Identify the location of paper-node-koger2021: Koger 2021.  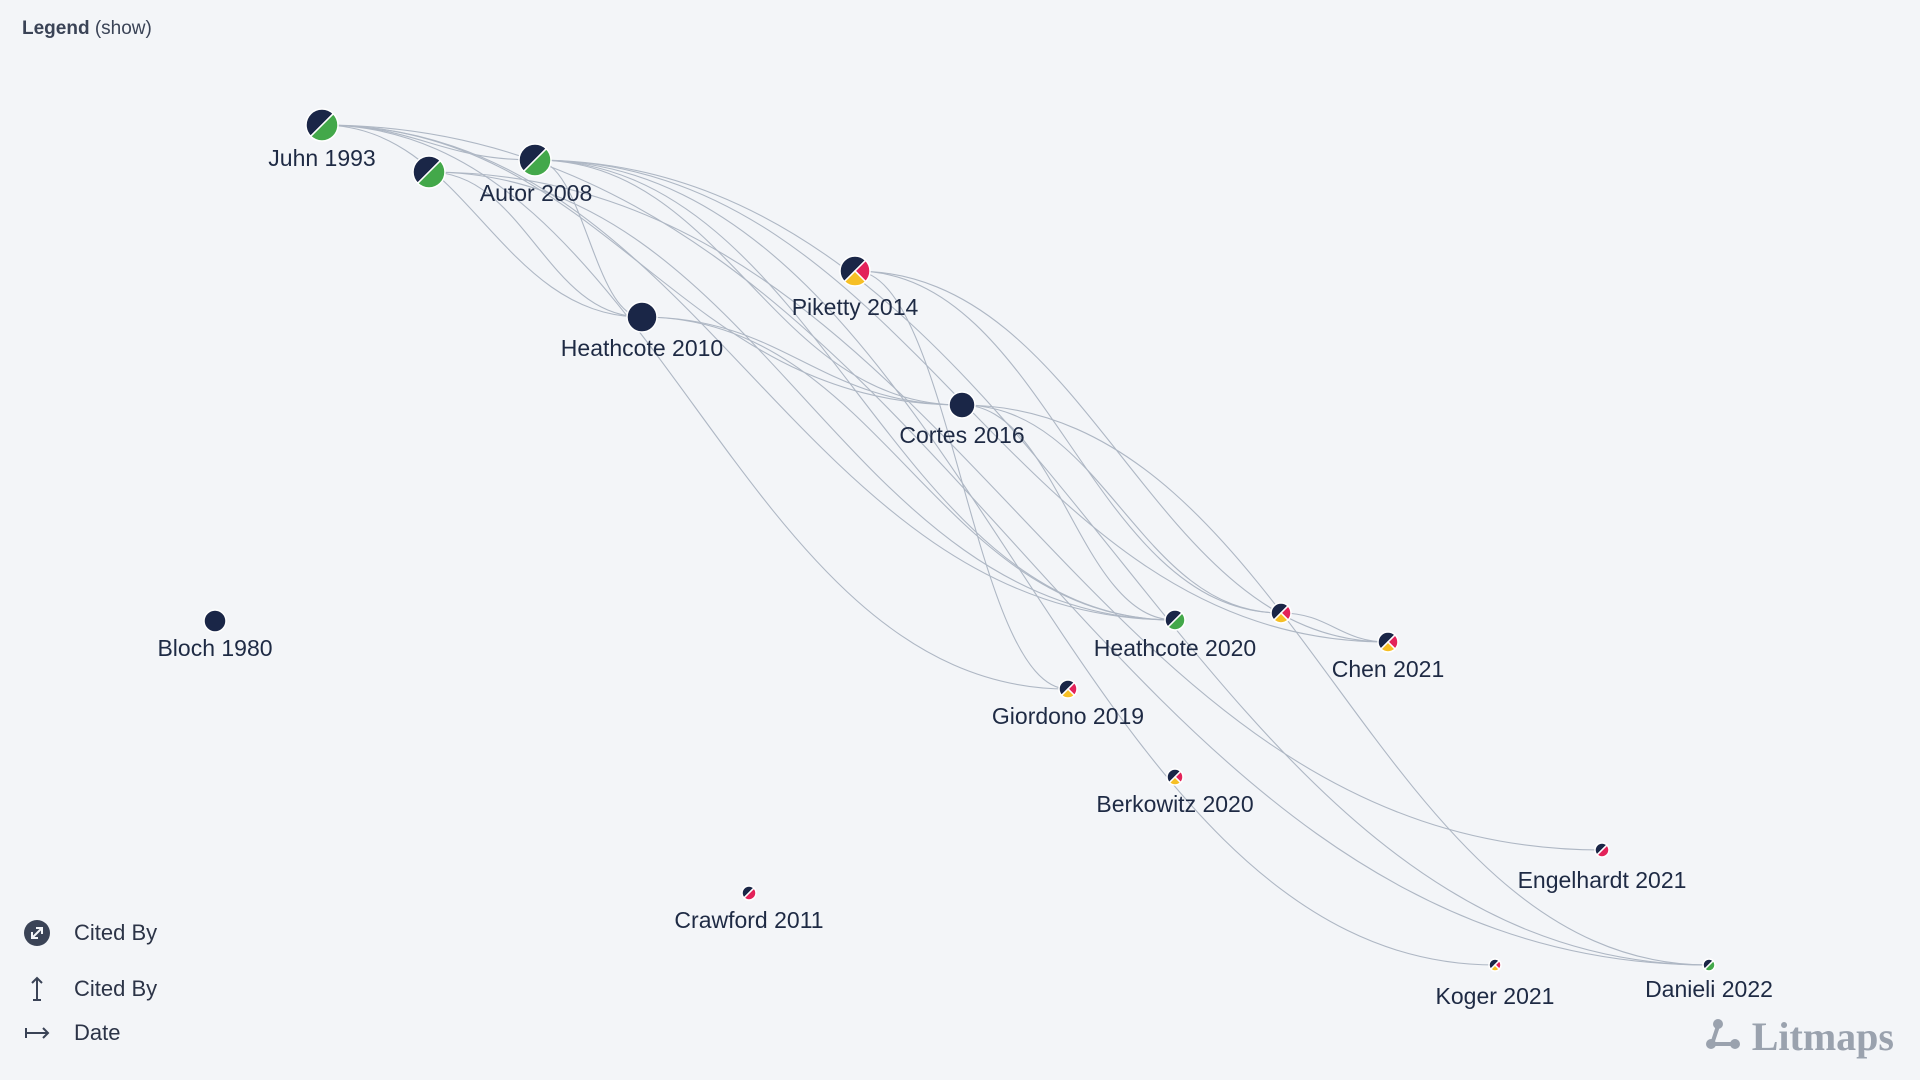
(1495, 983).